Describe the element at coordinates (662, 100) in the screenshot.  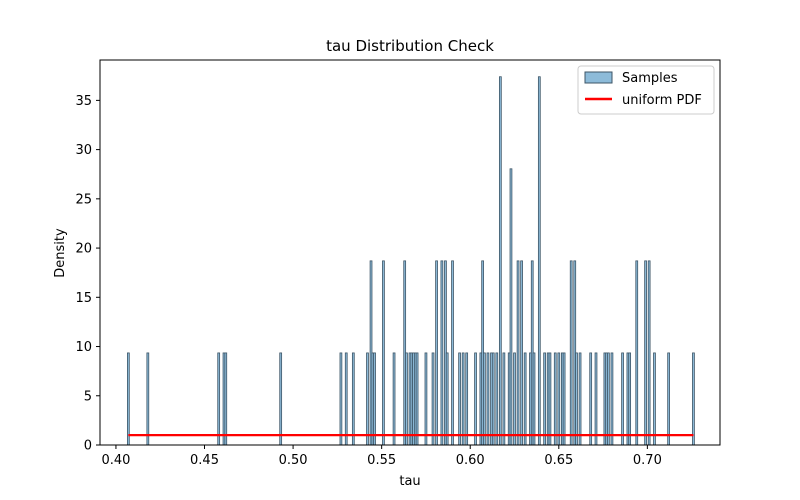
I see `legend-uniform-pdf-label: uniform PDF` at that location.